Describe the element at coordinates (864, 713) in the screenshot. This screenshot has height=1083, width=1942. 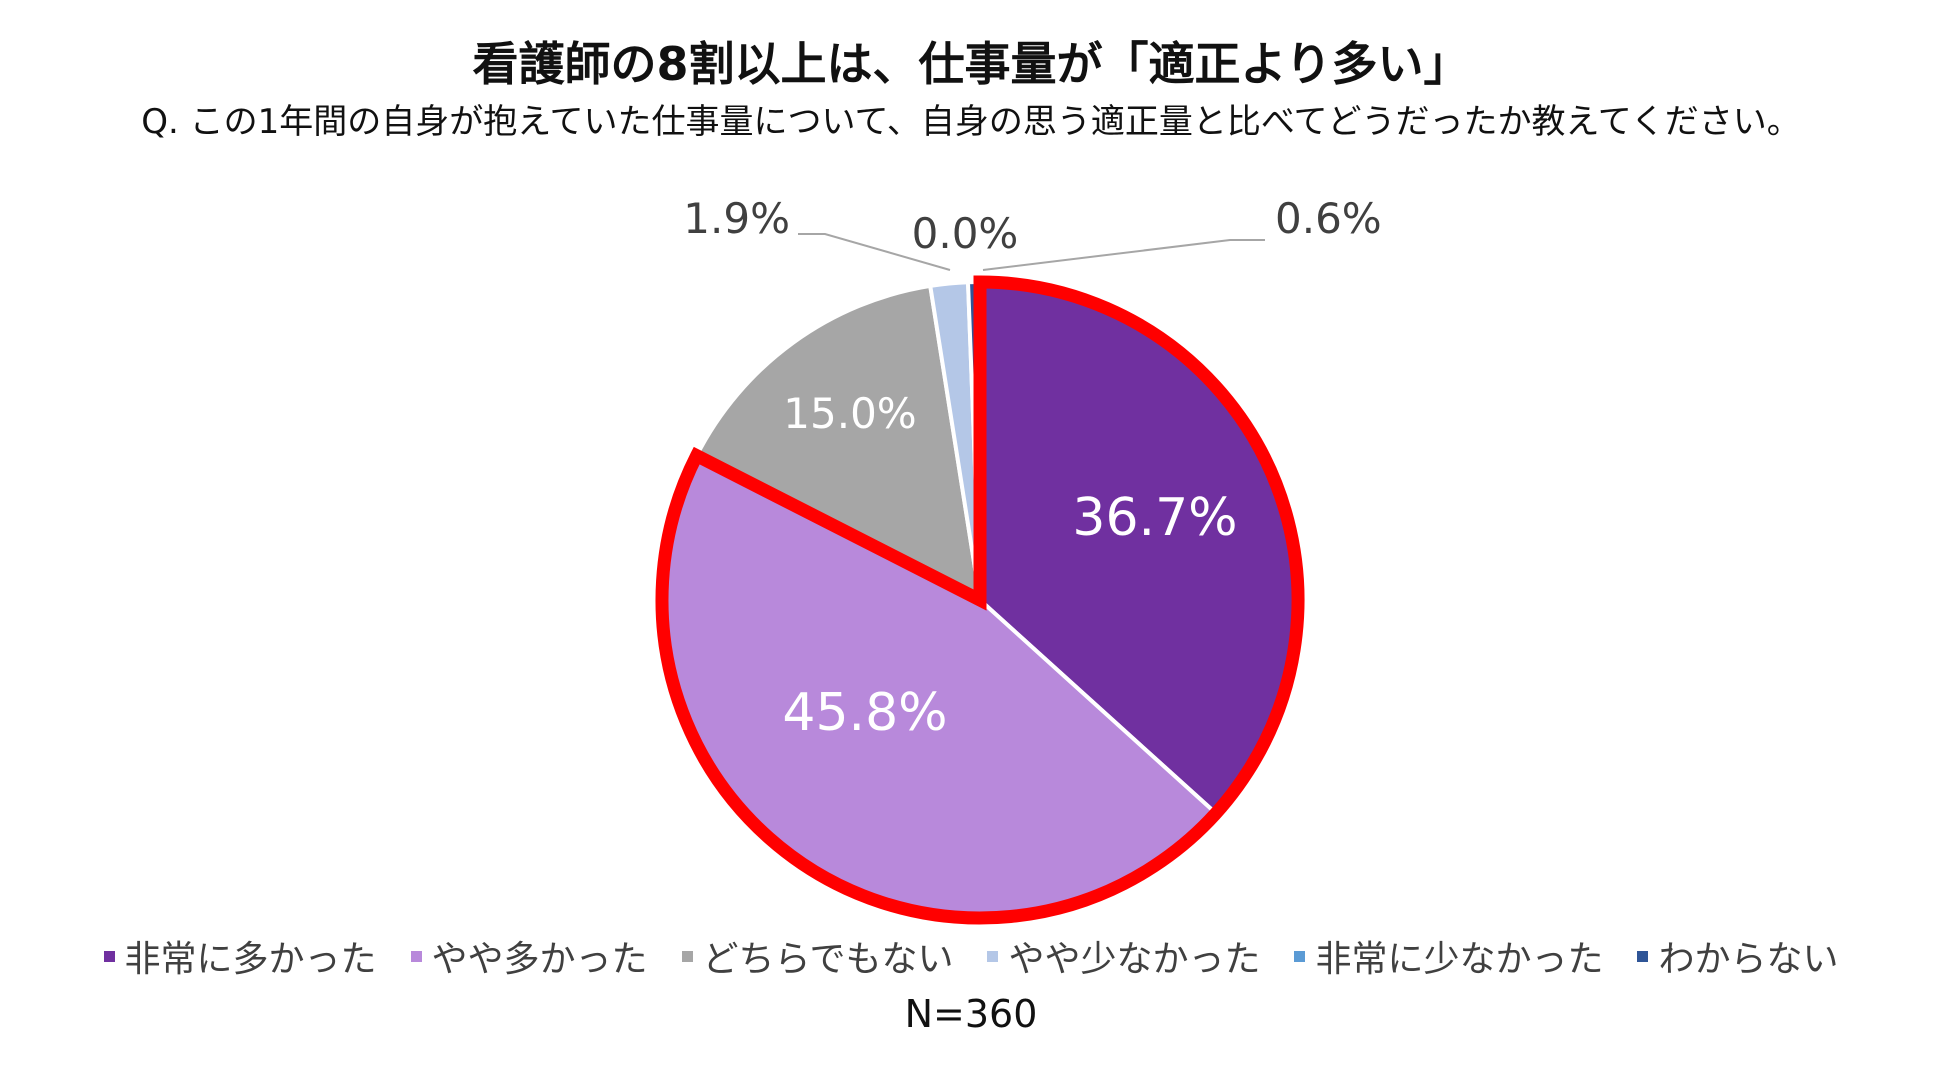
I see `slice-2-value-label: 45.8%` at that location.